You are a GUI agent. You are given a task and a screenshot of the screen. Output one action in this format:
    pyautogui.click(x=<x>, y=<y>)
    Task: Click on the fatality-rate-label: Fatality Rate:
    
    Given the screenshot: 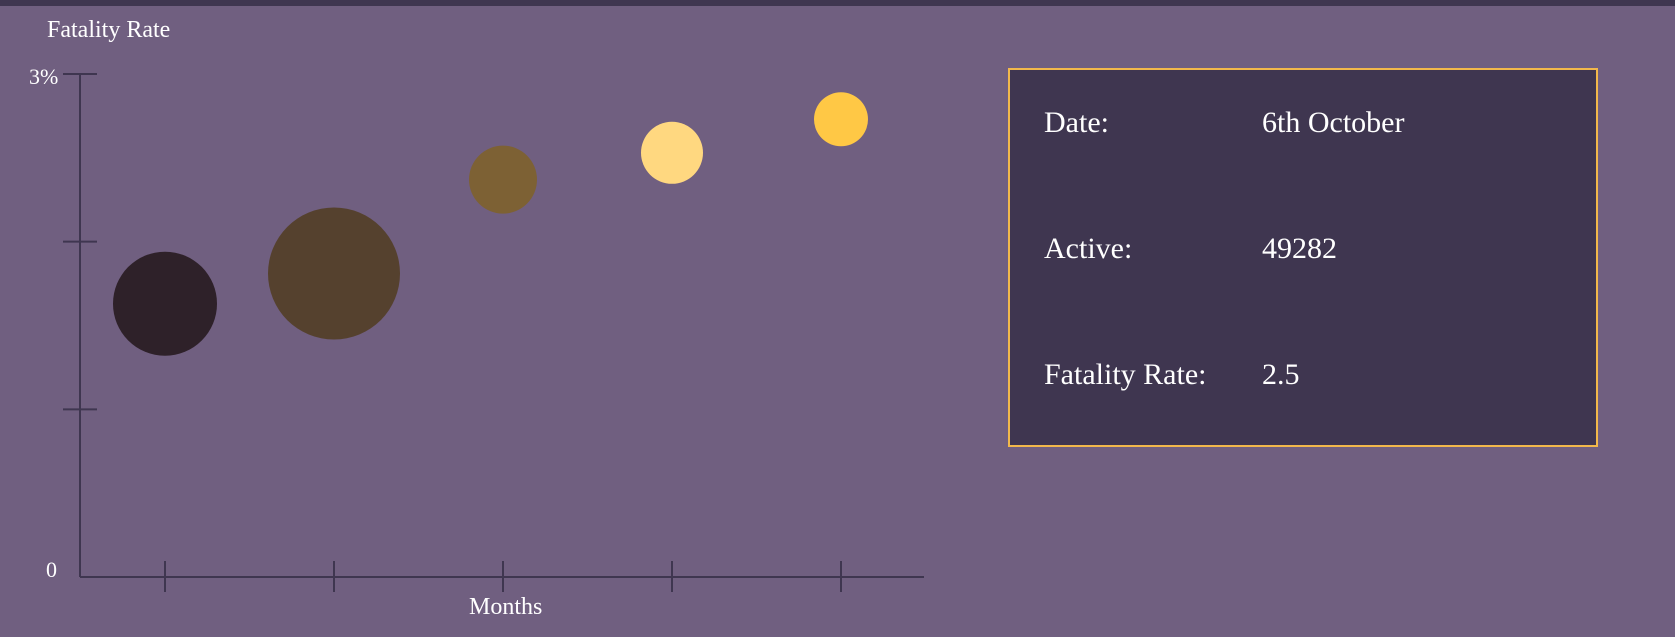 What is the action you would take?
    pyautogui.click(x=1125, y=374)
    